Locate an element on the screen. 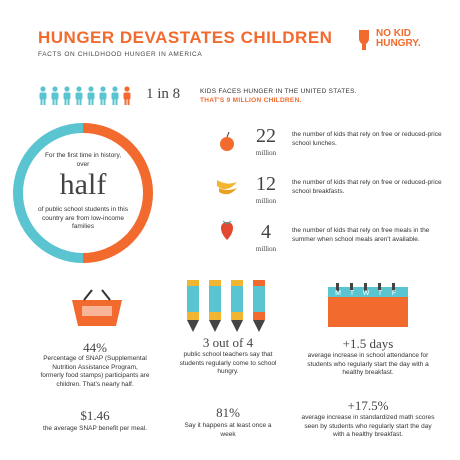  ratio-line: KIDS FACES HUNGER IN THE UNITED STATES. is located at coordinates (278, 91).